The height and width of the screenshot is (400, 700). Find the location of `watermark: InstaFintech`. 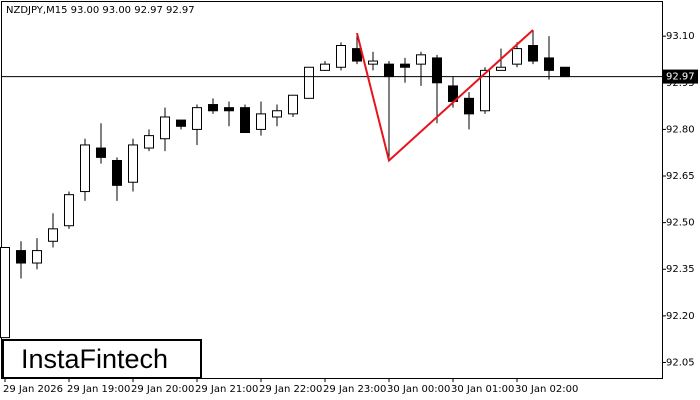

watermark: InstaFintech is located at coordinates (94, 359).